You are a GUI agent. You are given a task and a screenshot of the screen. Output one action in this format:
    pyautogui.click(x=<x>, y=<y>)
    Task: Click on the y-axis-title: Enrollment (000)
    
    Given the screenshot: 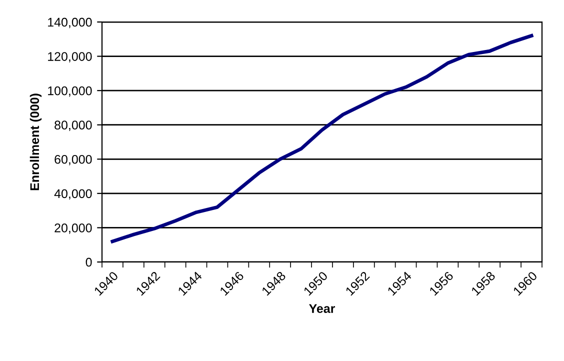 What is the action you would take?
    pyautogui.click(x=36, y=142)
    